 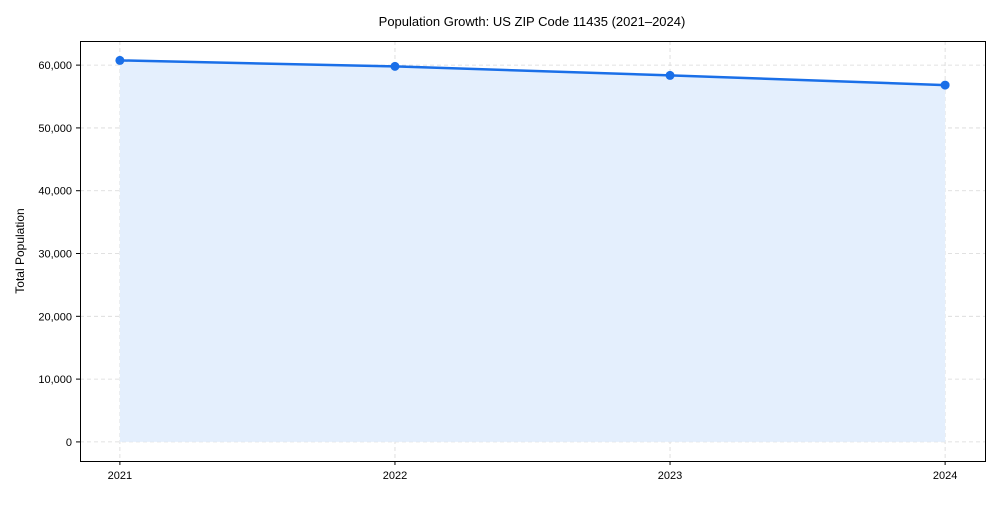 I want to click on x-tick-label: 2022, so click(x=395, y=476).